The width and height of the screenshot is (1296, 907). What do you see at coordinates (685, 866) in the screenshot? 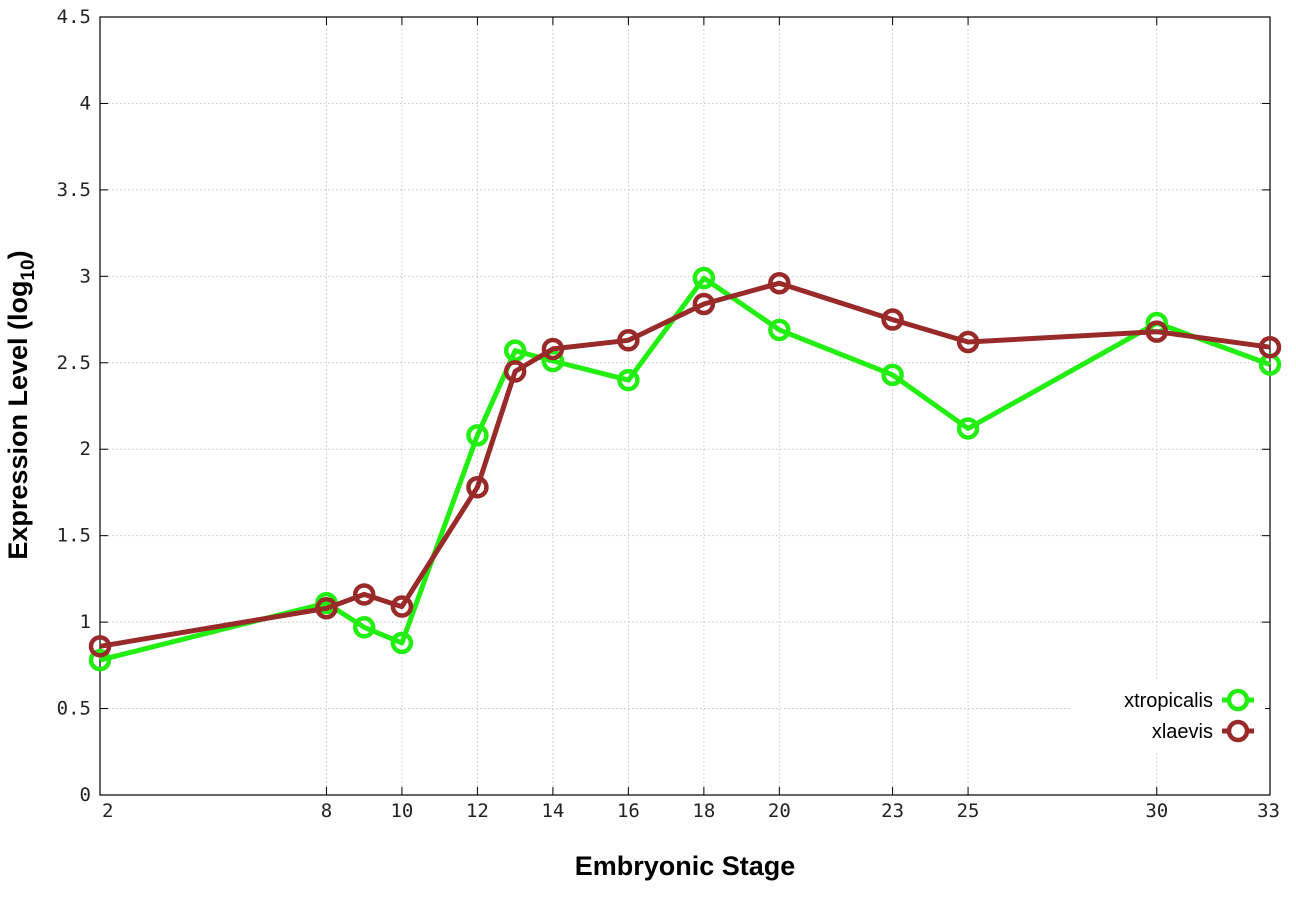
I see `x-axis-title: Embryonic Stage` at bounding box center [685, 866].